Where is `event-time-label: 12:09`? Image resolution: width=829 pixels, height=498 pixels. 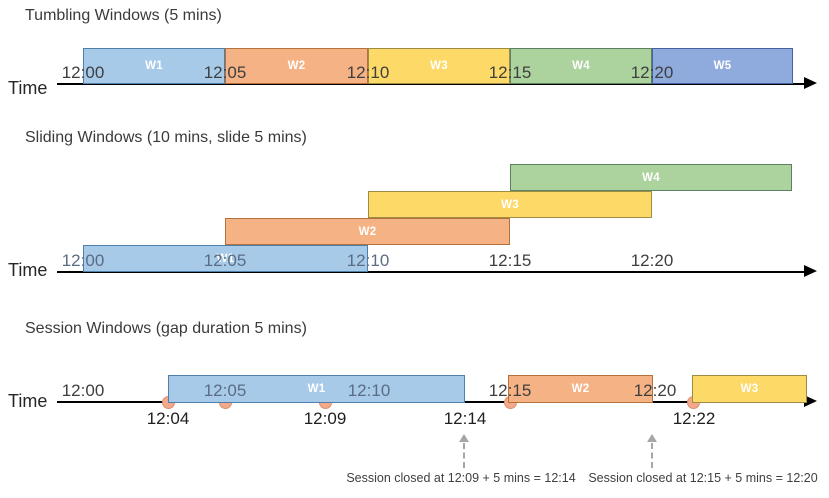
event-time-label: 12:09 is located at coordinates (325, 418).